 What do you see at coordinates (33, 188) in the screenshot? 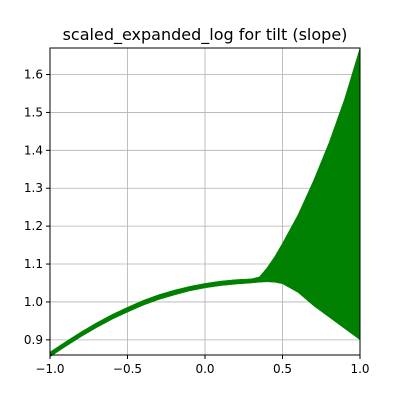
I see `y-tick-label: 1.3` at bounding box center [33, 188].